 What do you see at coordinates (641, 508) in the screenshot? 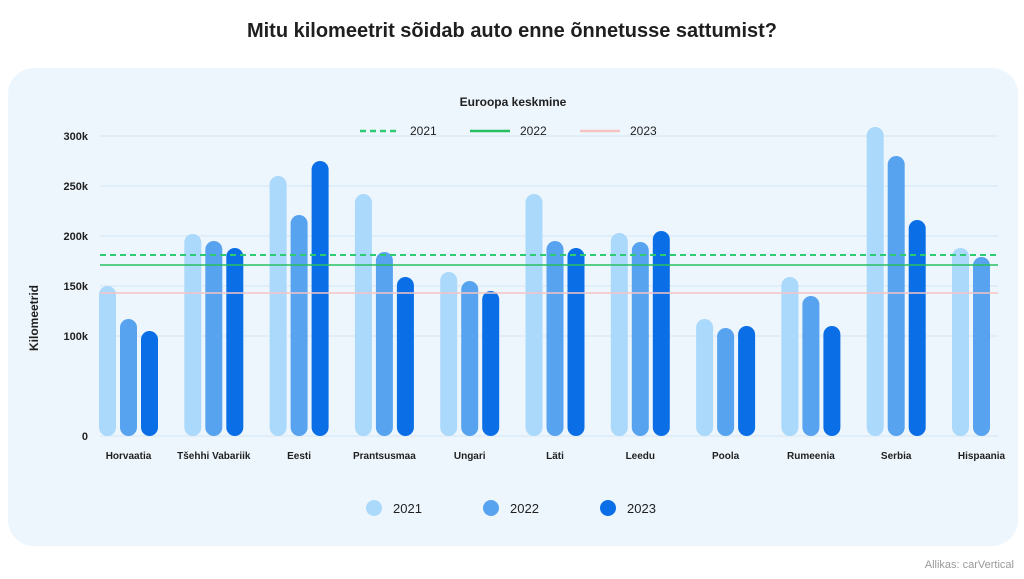
I see `legend-label: 2023` at bounding box center [641, 508].